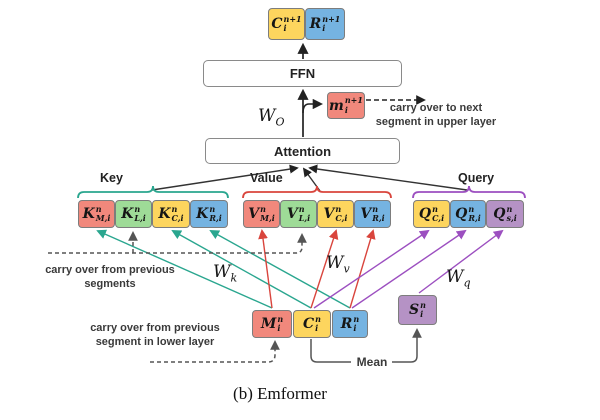 This screenshot has height=420, width=600. I want to click on memory-branch-arrow, so click(313, 106).